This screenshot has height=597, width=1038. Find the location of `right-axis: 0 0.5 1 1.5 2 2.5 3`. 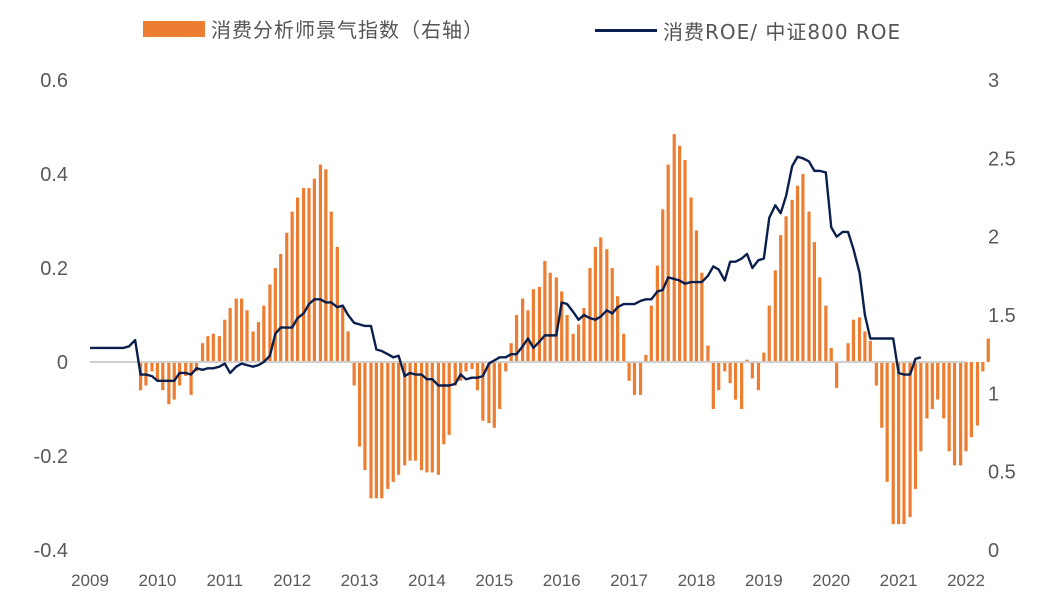

right-axis: 0 0.5 1 1.5 2 2.5 3 is located at coordinates (1002, 316).